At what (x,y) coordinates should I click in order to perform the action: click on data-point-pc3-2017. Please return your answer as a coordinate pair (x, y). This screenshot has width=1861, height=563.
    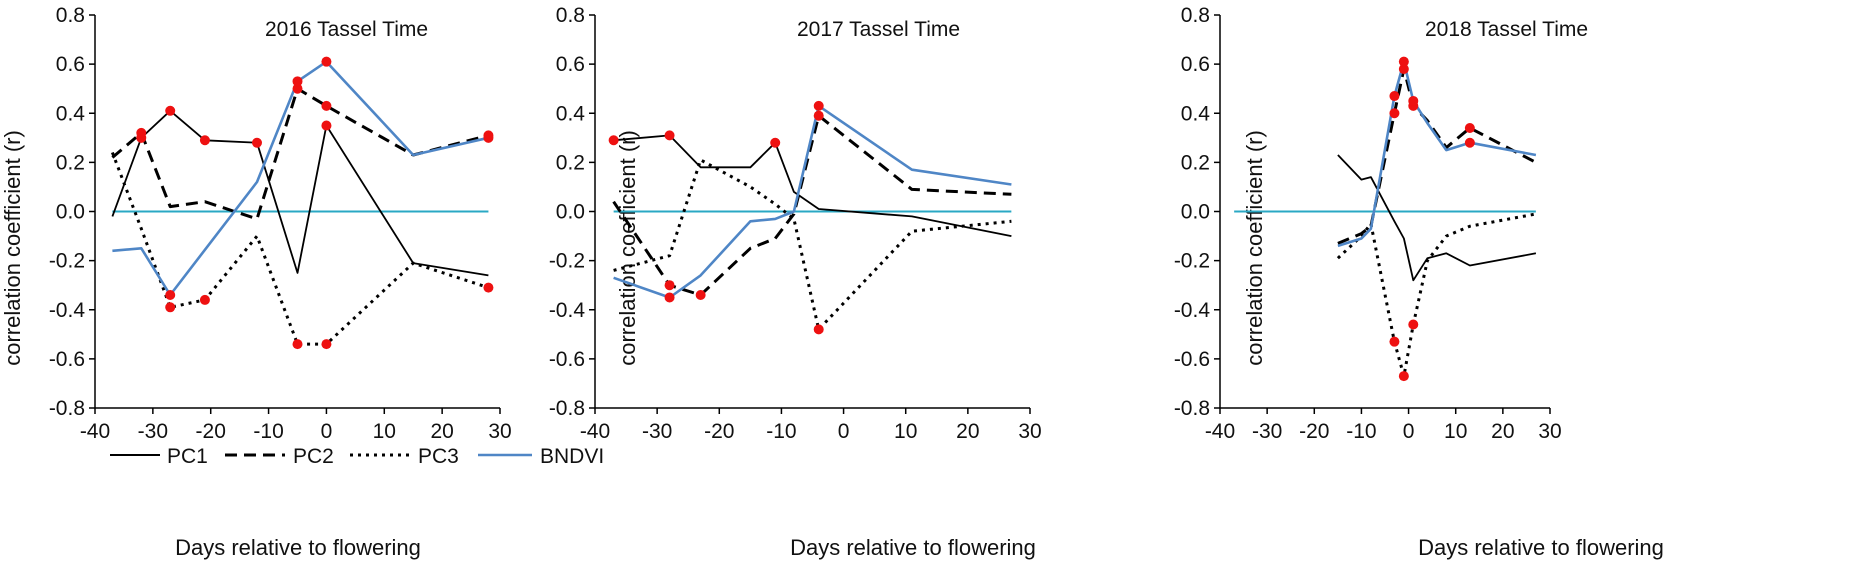
    Looking at the image, I should click on (818, 329).